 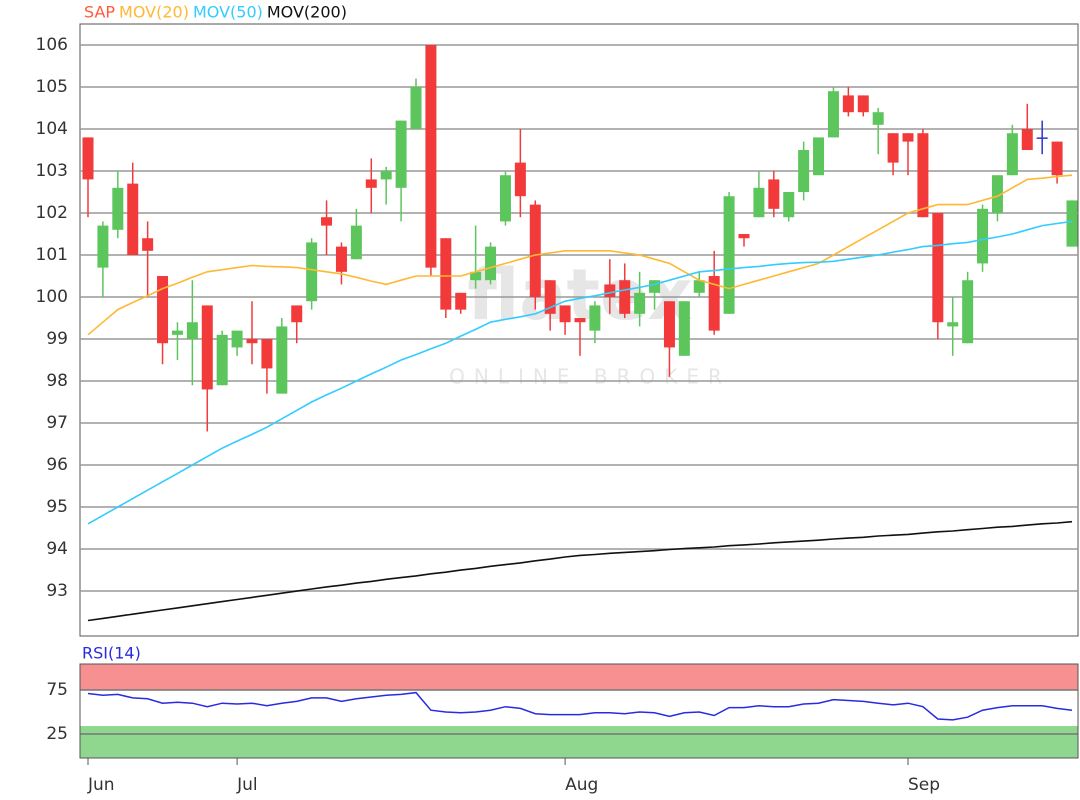 I want to click on y-tick-label: 104, so click(x=52, y=129).